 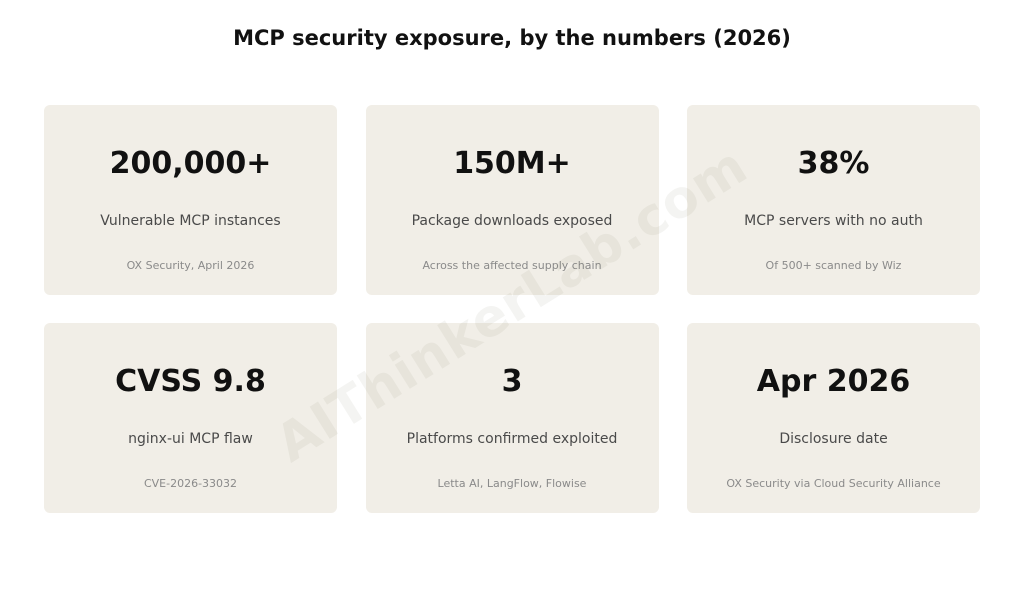 What do you see at coordinates (512, 483) in the screenshot?
I see `stat-source: Letta AI, LangFlow, Flowise` at bounding box center [512, 483].